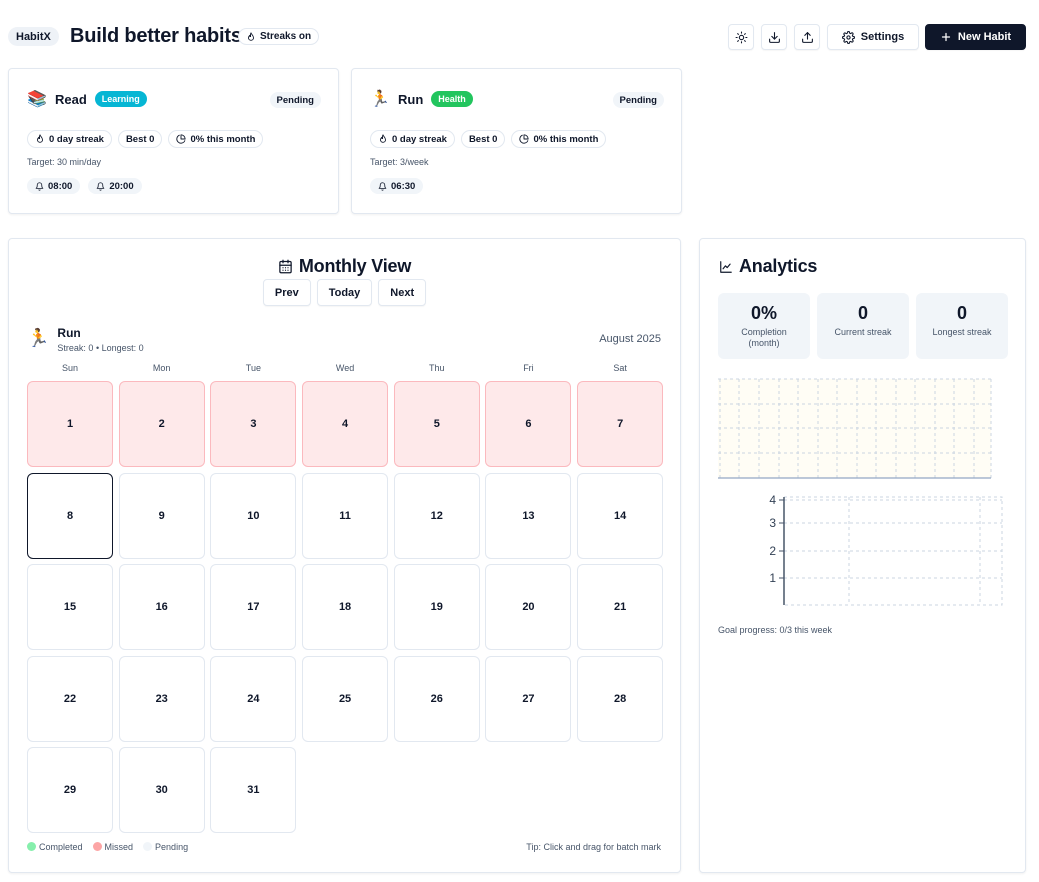  I want to click on calendar-day: 16, so click(161, 607).